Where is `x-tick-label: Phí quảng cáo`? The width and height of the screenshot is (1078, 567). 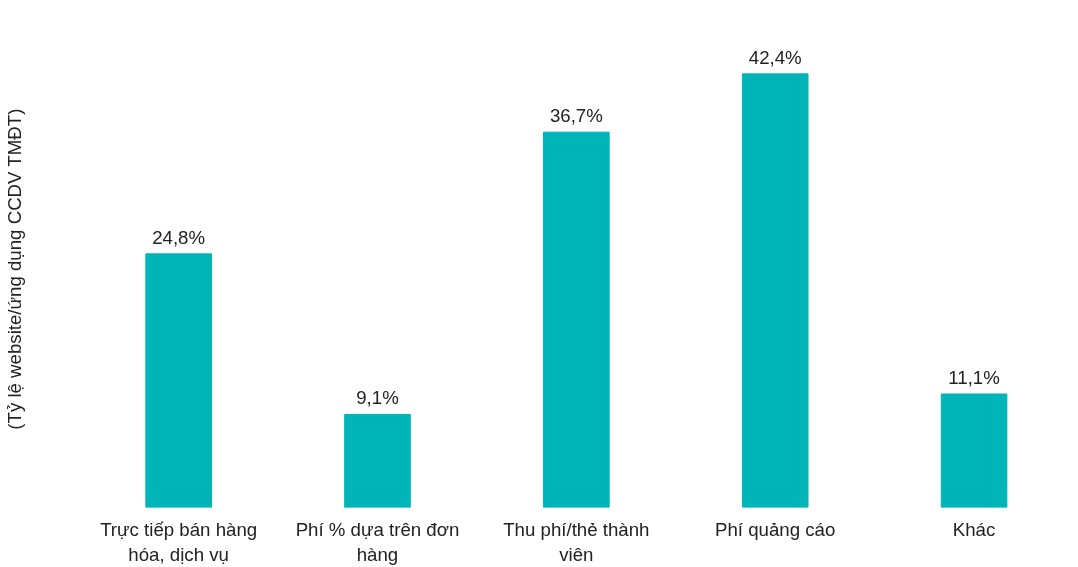
x-tick-label: Phí quảng cáo is located at coordinates (775, 529).